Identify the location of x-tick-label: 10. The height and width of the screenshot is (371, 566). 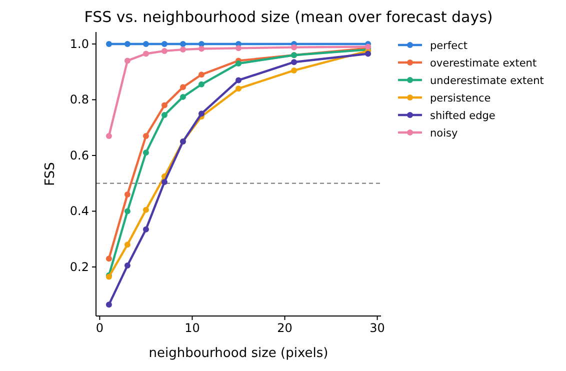
(192, 328).